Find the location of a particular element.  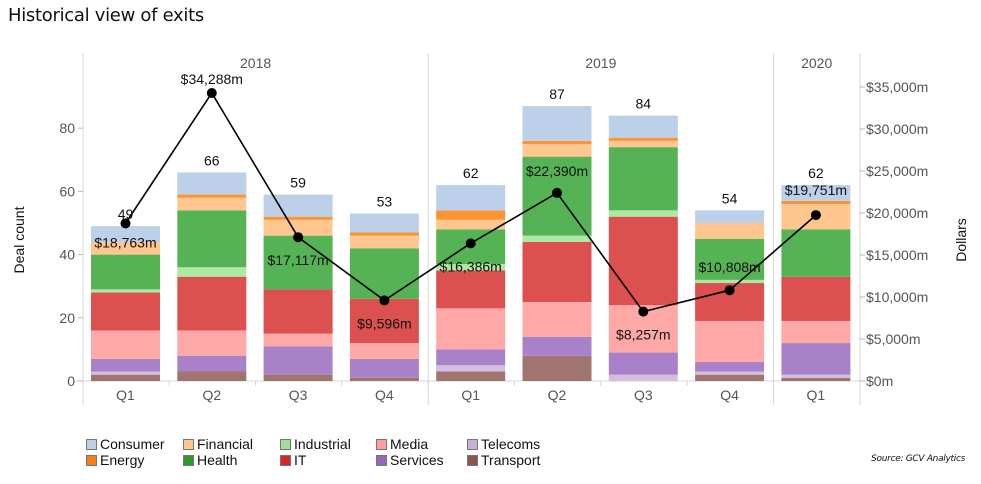

x-tick-label: Q4 is located at coordinates (729, 395).